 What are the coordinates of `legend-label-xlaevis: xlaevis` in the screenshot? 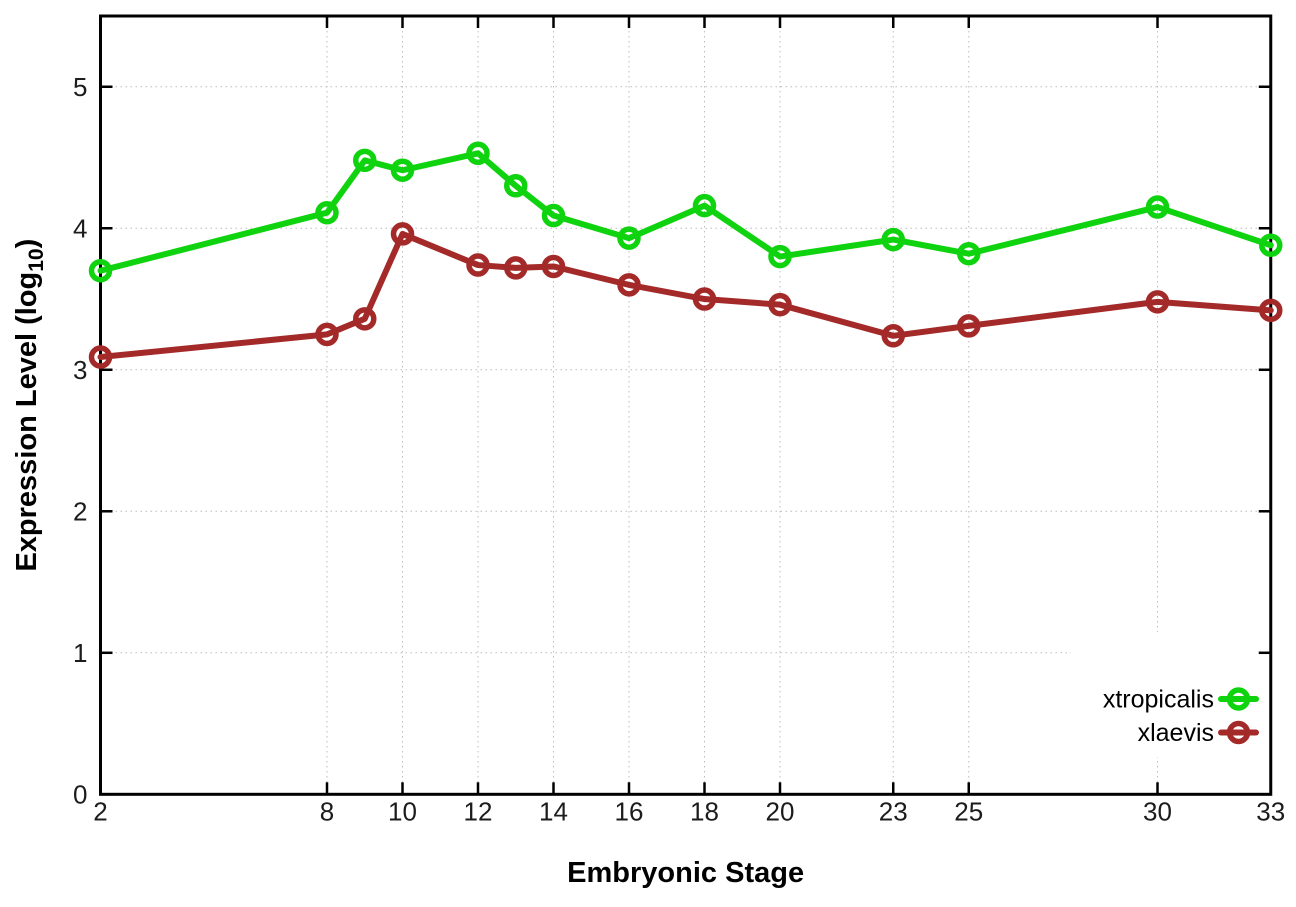 It's located at (1176, 733).